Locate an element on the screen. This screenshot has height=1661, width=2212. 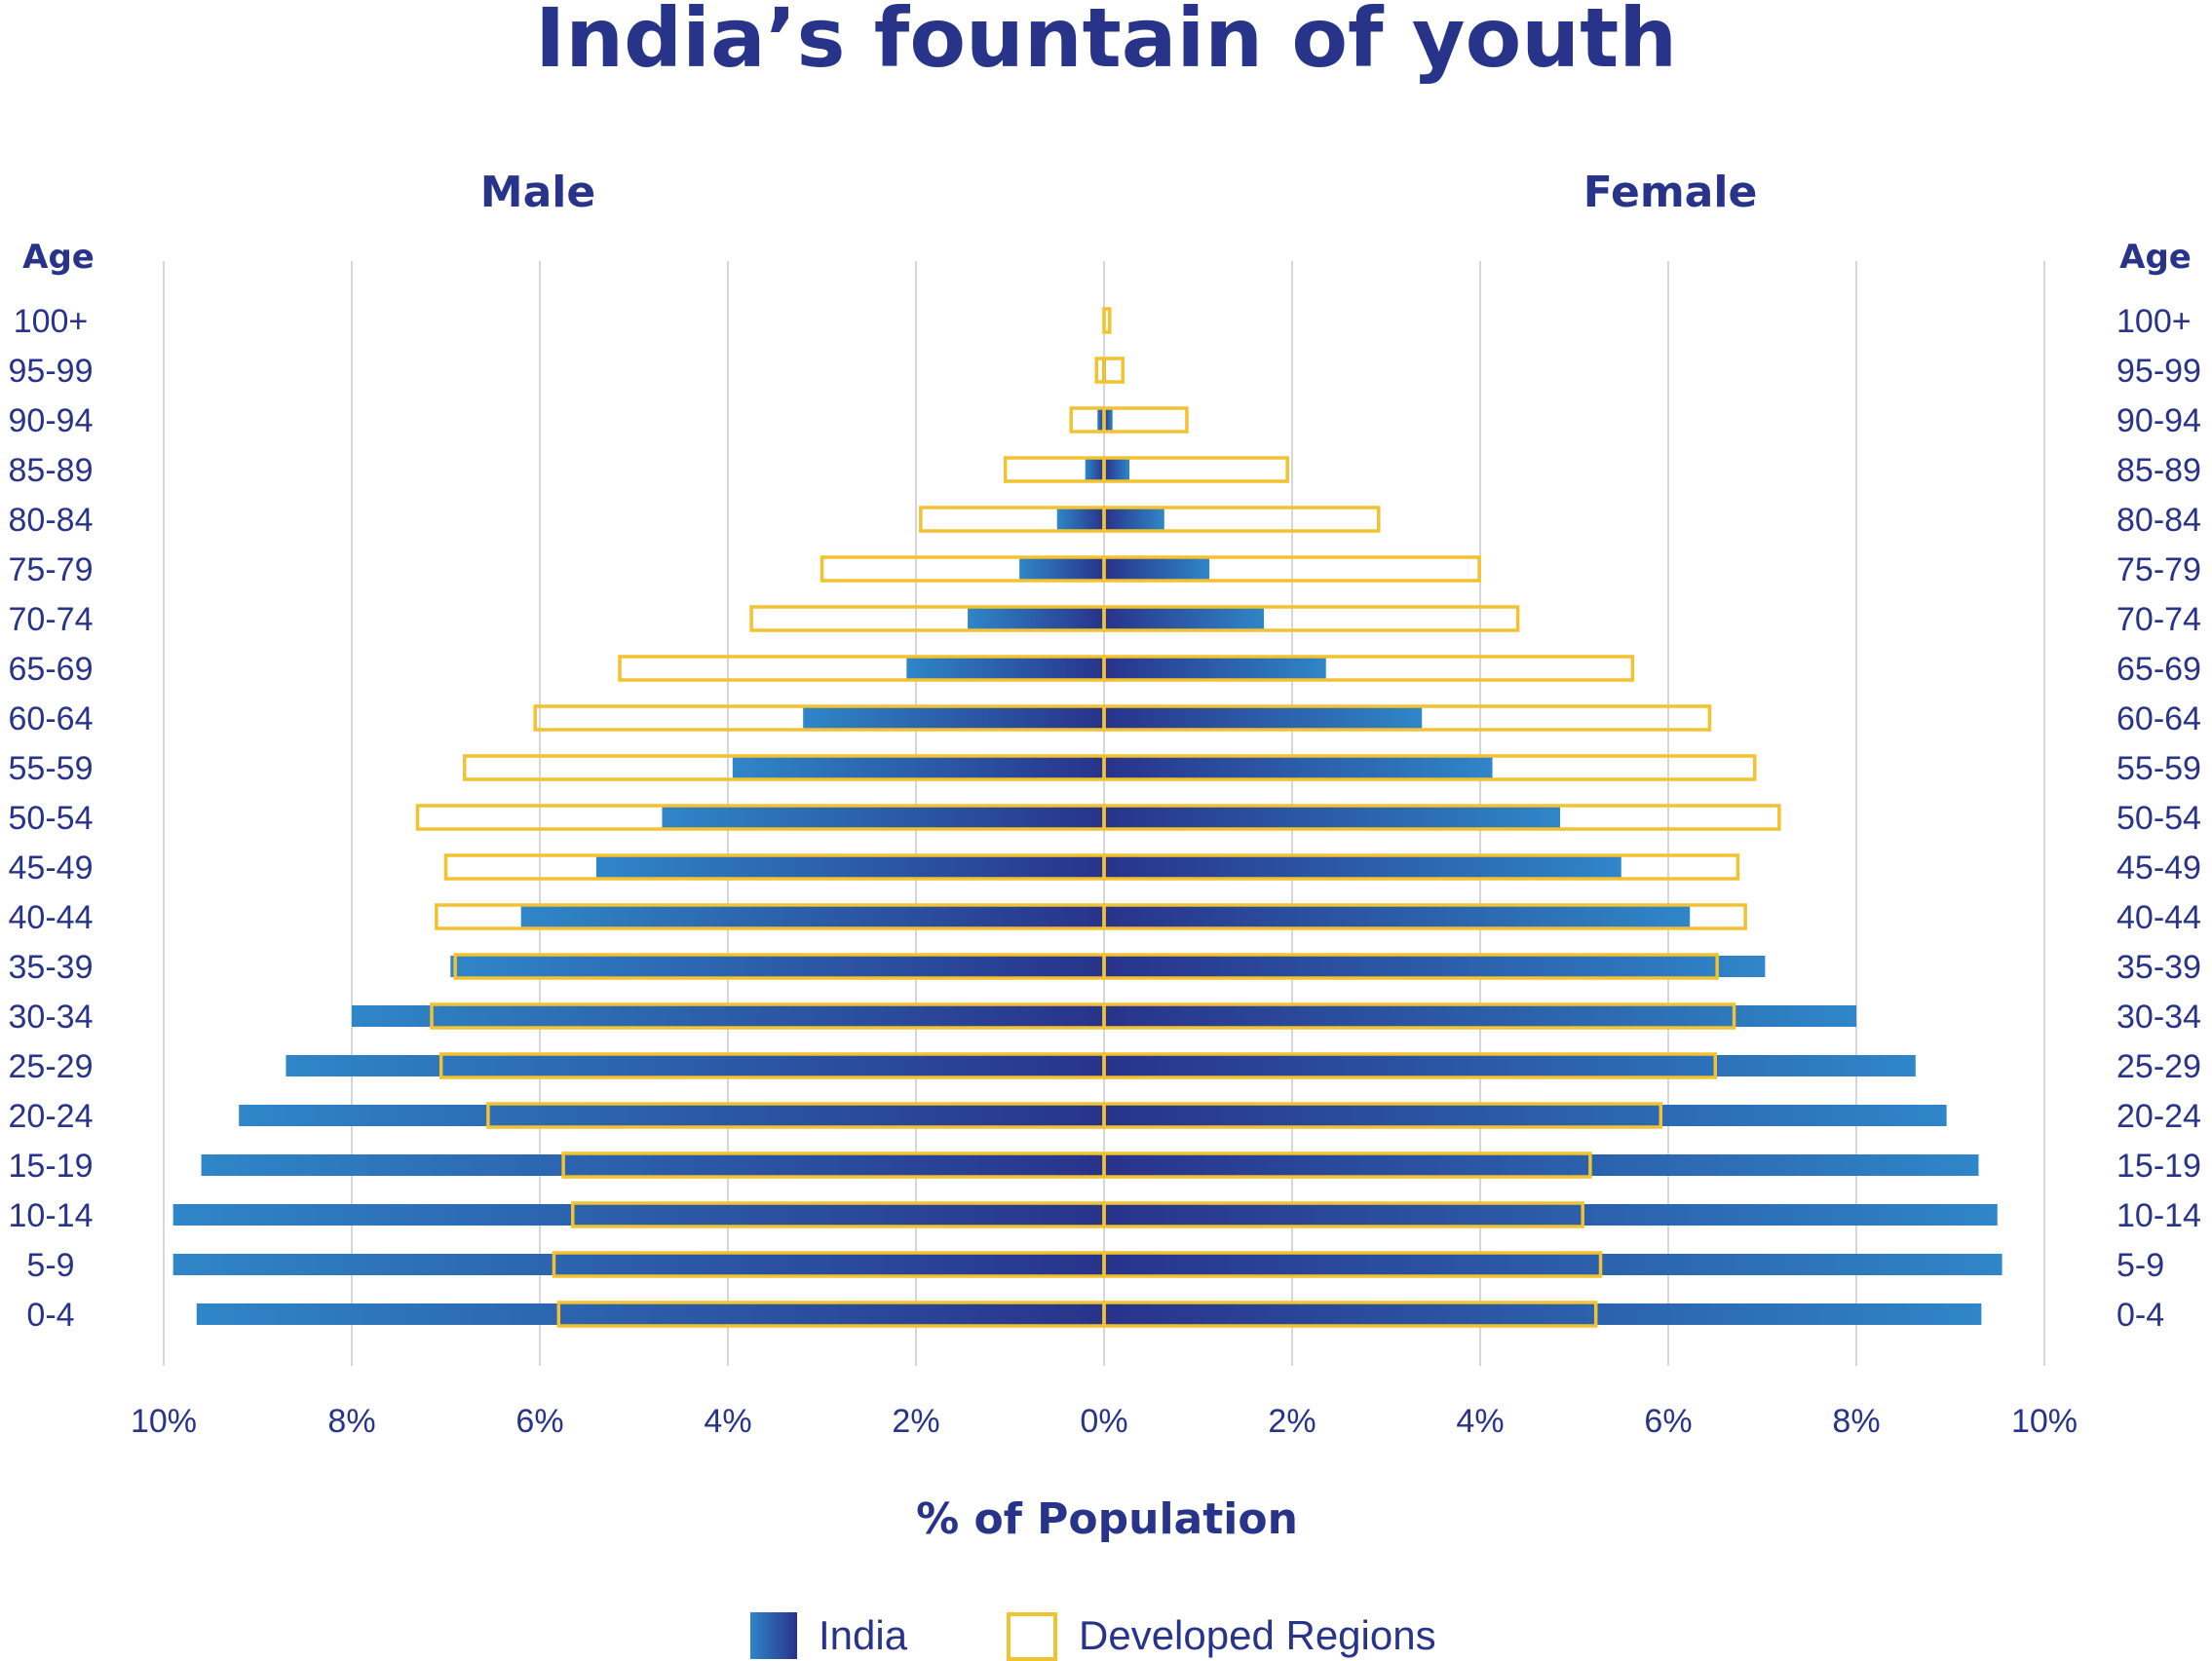
age-label-left: 40-44 is located at coordinates (51, 917).